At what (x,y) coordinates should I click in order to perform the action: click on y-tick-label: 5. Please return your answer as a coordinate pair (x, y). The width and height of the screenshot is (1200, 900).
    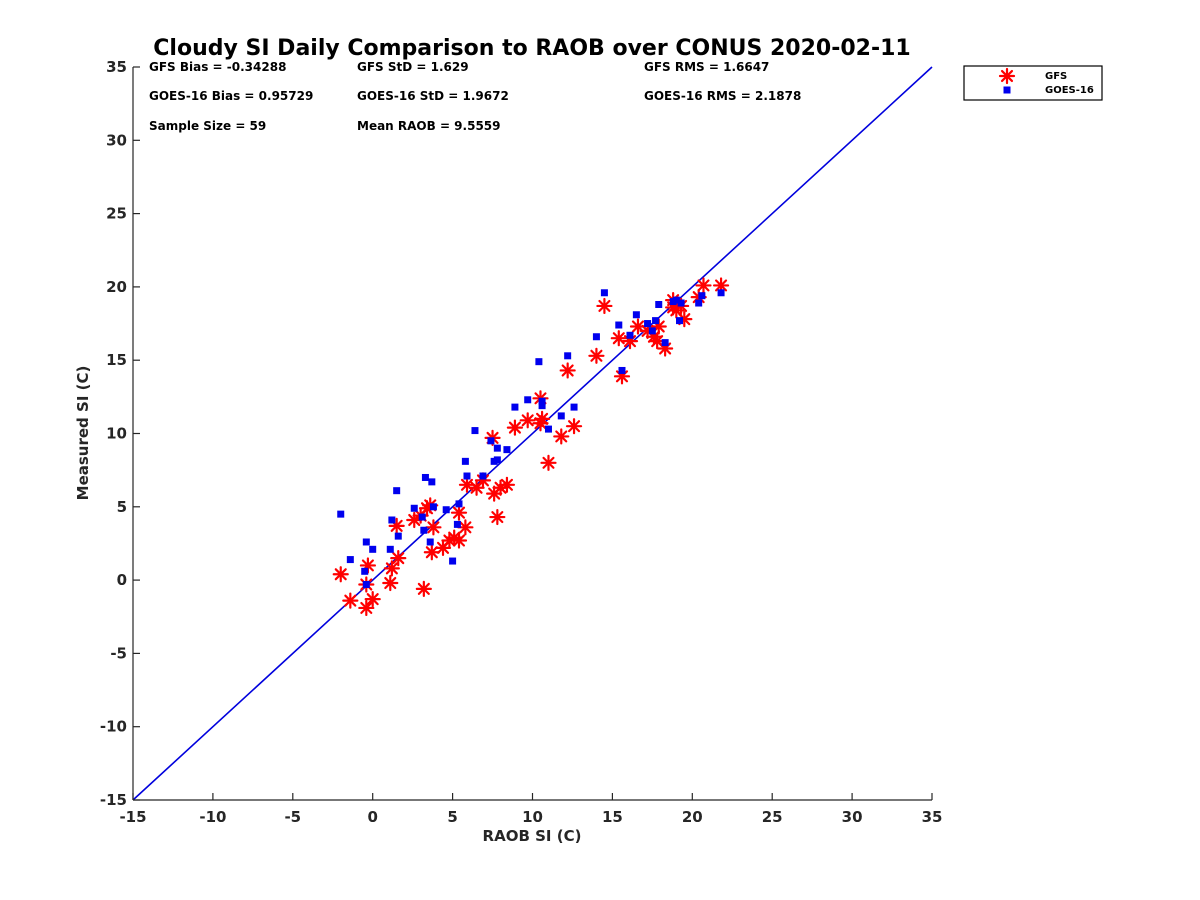
    Looking at the image, I should click on (122, 507).